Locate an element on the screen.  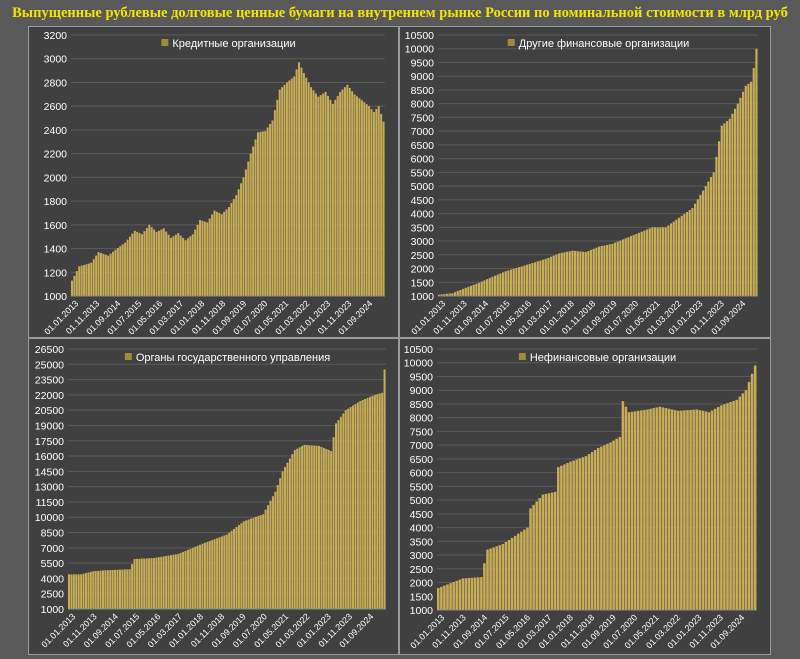
y-tick-label: 9000 is located at coordinates (423, 77).